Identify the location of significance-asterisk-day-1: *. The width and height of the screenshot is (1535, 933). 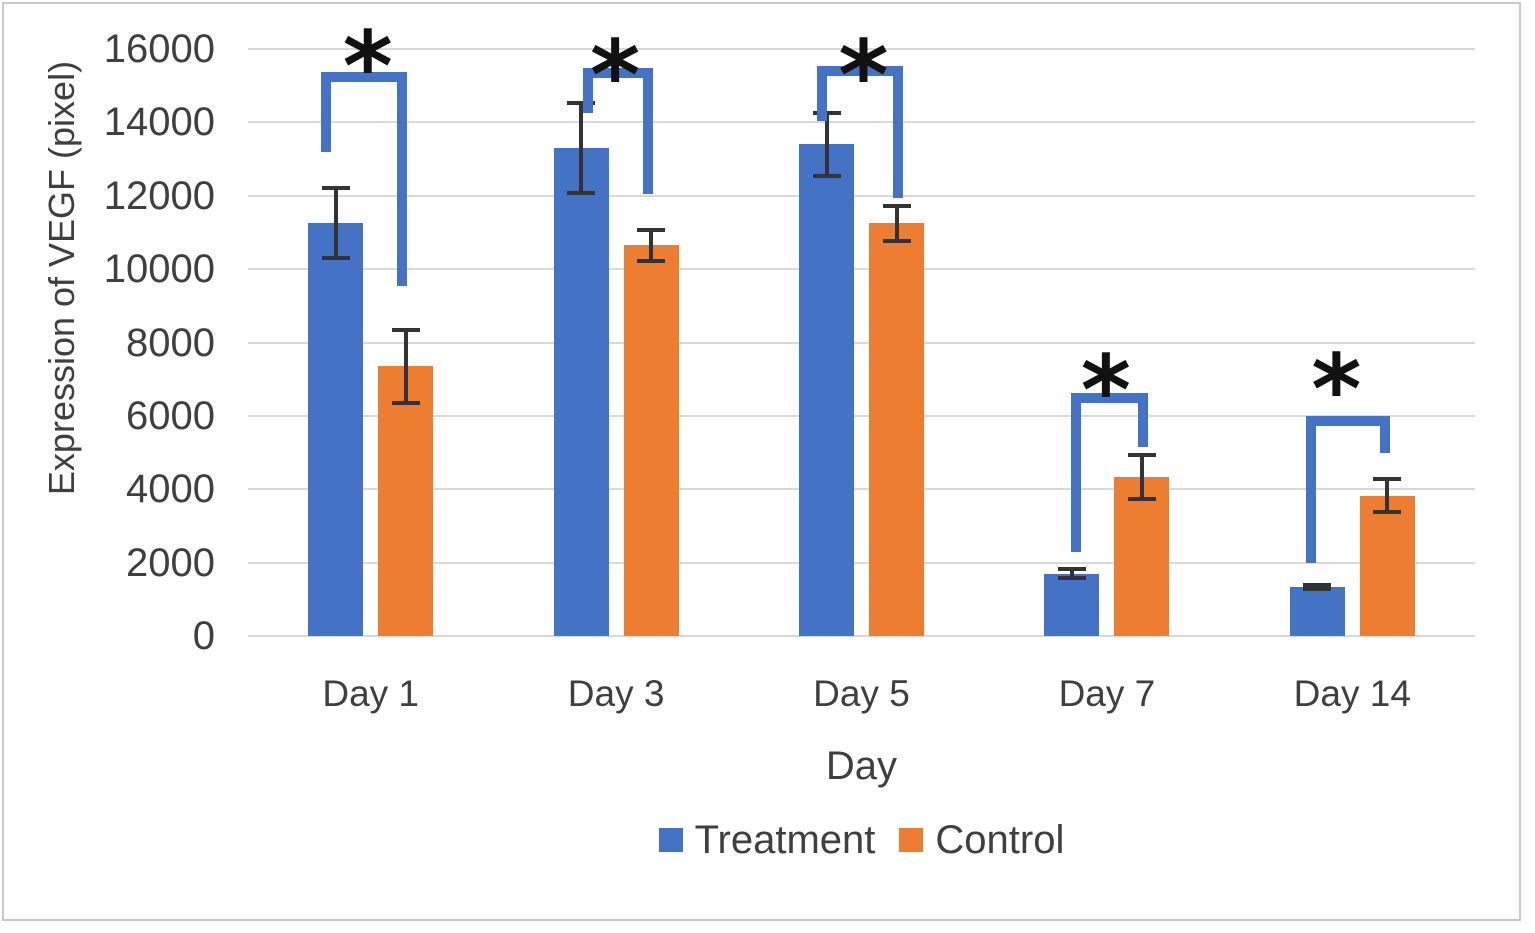
(367, 66).